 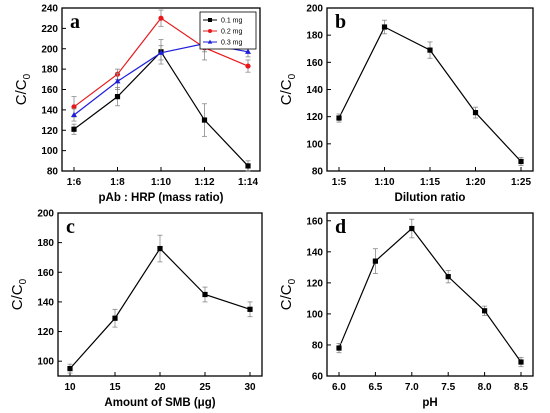 What do you see at coordinates (70, 387) in the screenshot?
I see `x-tick-label: 10` at bounding box center [70, 387].